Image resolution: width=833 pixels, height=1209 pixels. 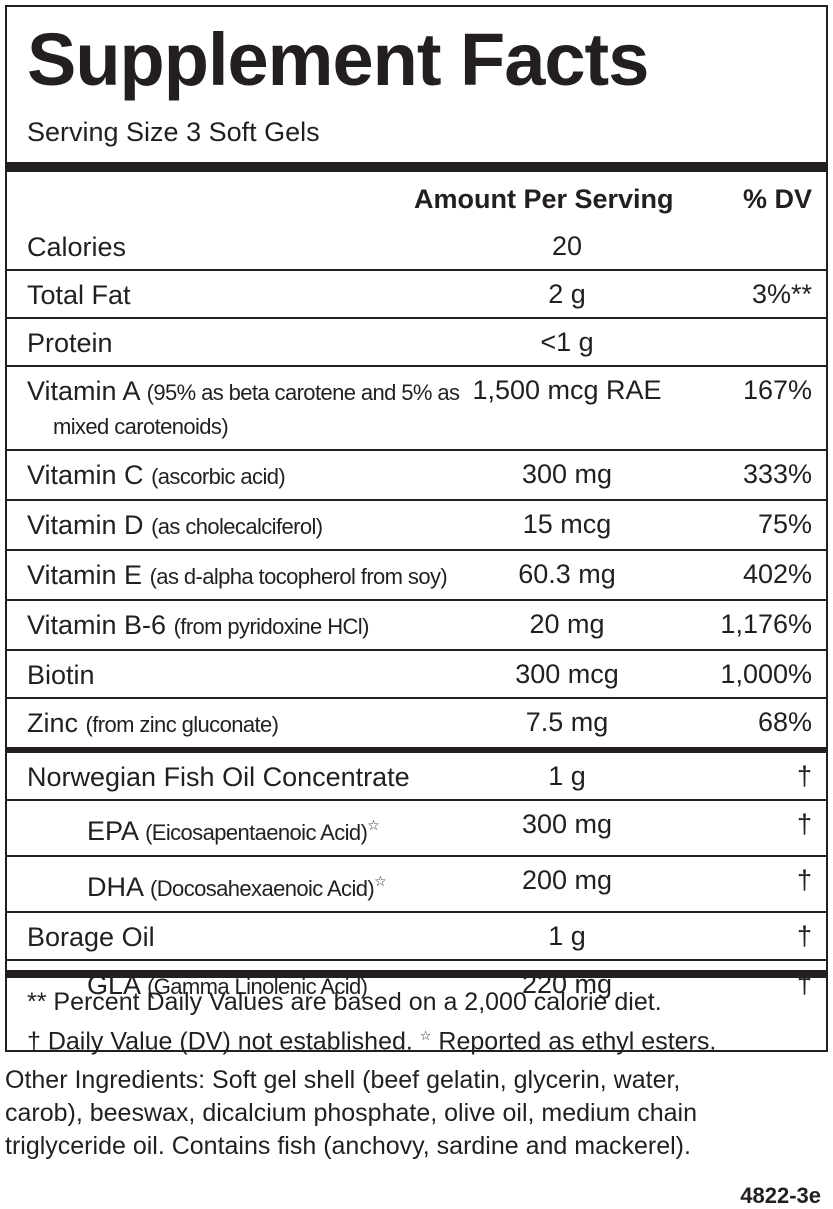 I want to click on nutrient-row: Borage Oil 1 g †, so click(x=416, y=935).